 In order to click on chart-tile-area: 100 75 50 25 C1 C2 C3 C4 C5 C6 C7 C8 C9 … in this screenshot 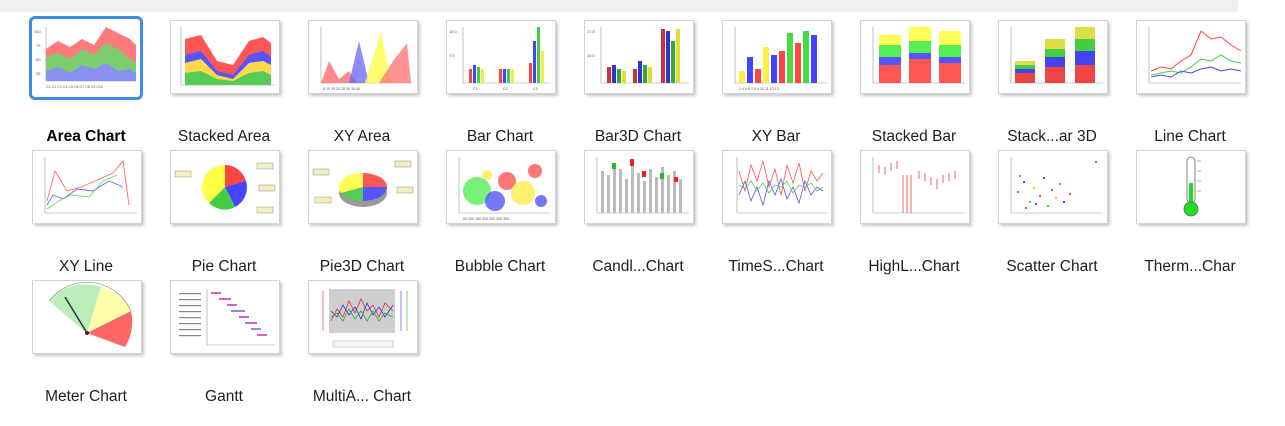, I will do `click(86, 78)`.